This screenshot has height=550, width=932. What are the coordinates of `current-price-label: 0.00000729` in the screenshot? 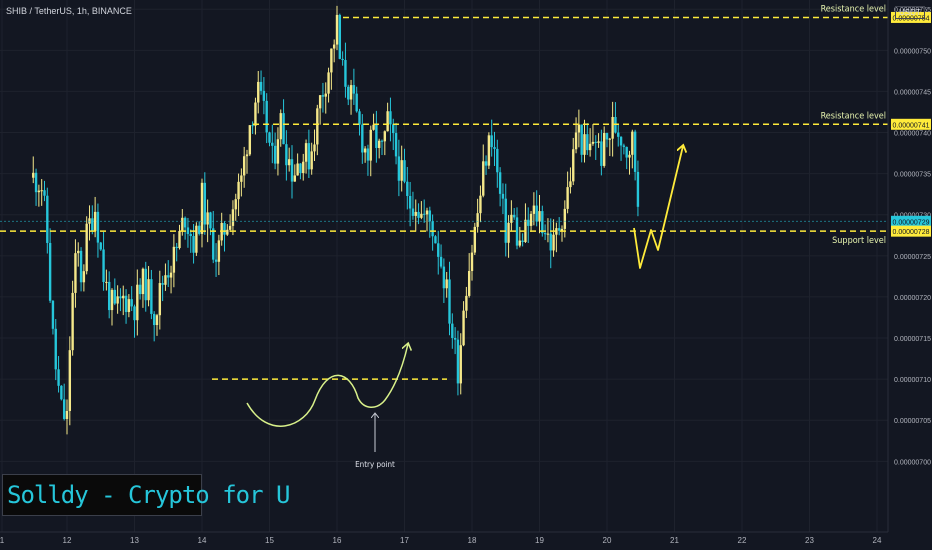 It's located at (911, 222).